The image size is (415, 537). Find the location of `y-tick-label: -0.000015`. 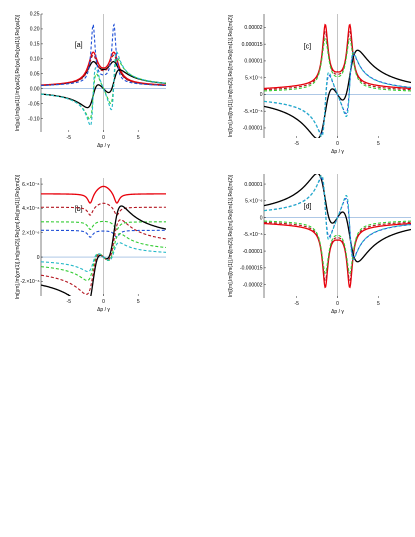

y-tick-label: -0.000015 is located at coordinates (251, 269).